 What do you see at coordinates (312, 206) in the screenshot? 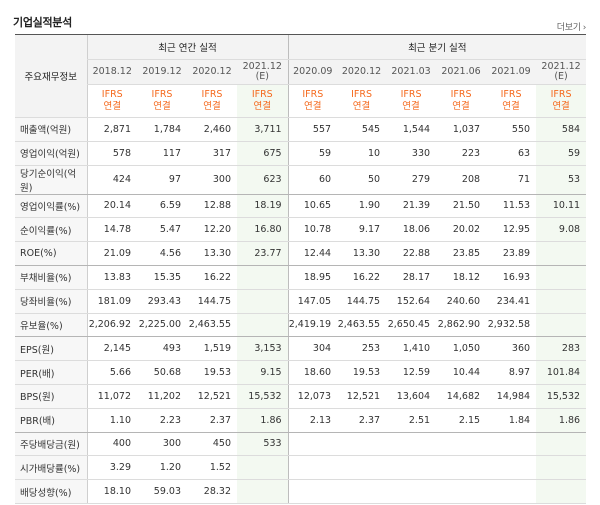
I see `table-cell: 10.65` at bounding box center [312, 206].